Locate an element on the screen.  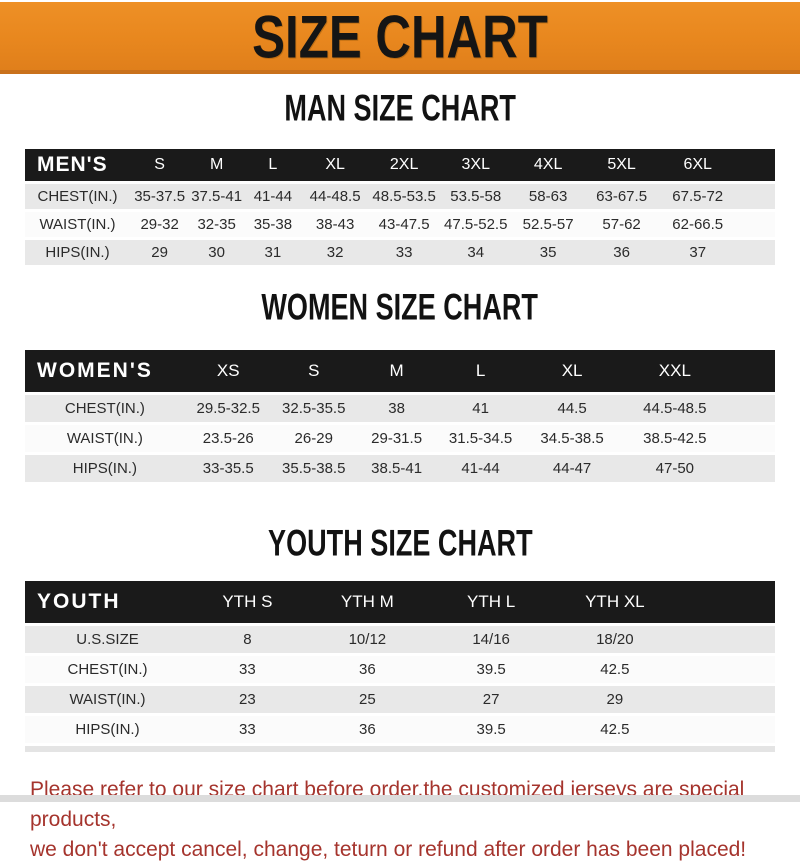
youth-size-chart-heading-text: YOUTH SIZE CHART is located at coordinates (400, 542).